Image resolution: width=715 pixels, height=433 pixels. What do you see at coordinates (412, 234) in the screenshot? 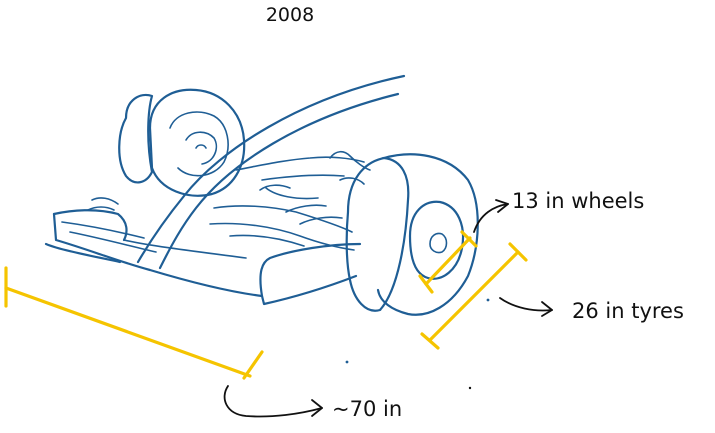
I see `front-wheel` at bounding box center [412, 234].